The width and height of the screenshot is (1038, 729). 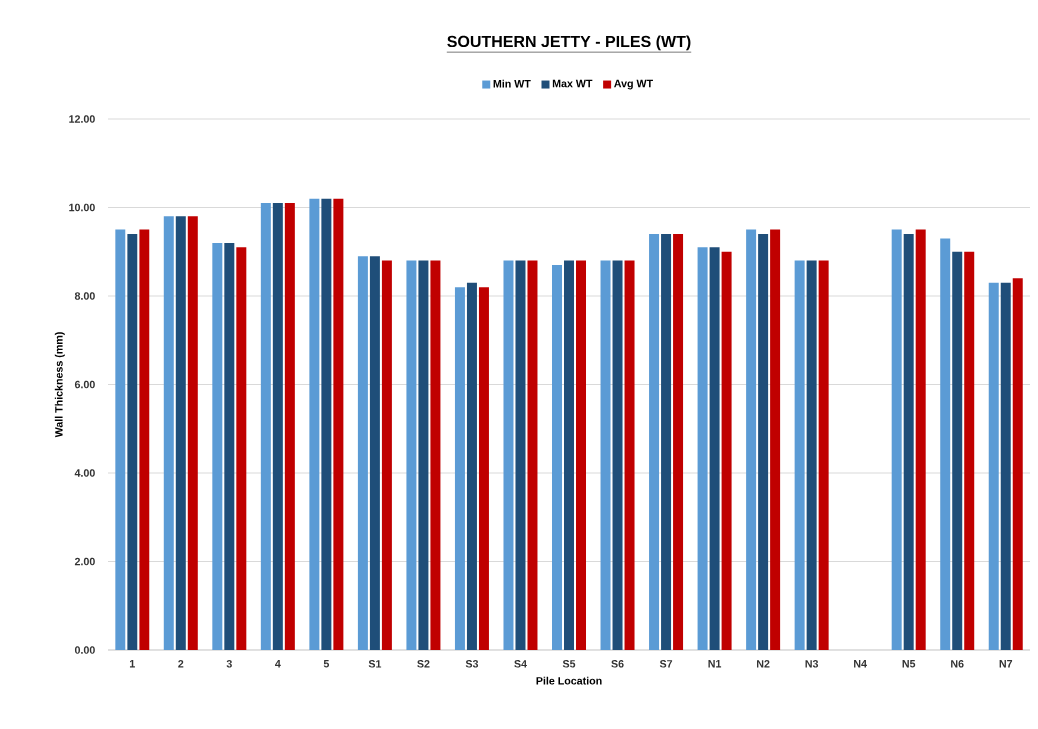 What do you see at coordinates (715, 664) in the screenshot?
I see `x-tick-label: N1` at bounding box center [715, 664].